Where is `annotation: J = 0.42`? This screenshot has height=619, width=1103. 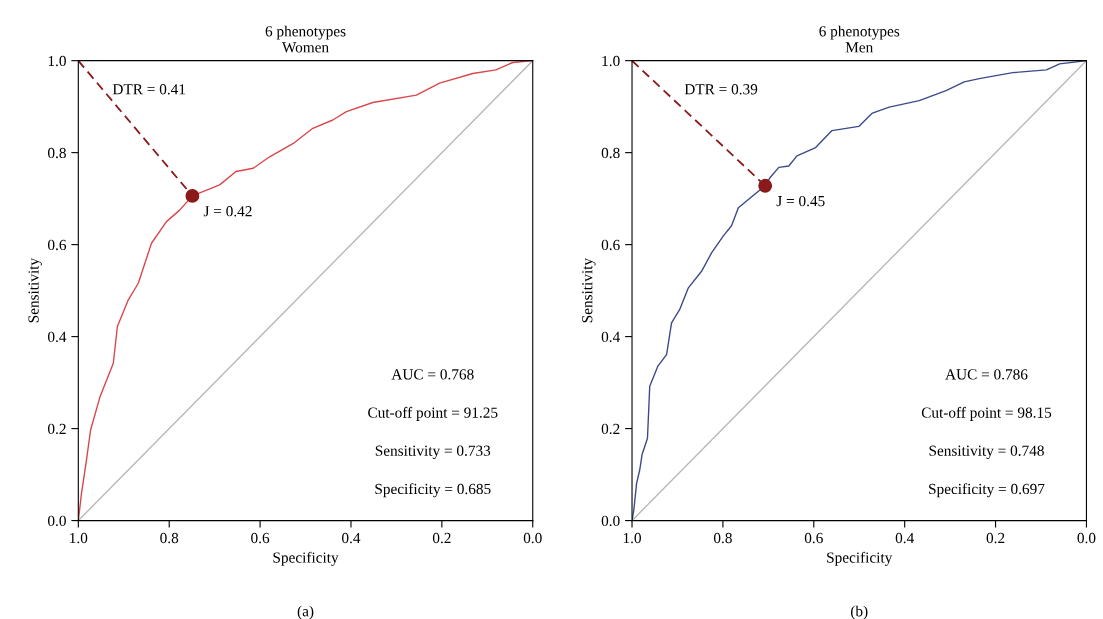 annotation: J = 0.42 is located at coordinates (227, 211).